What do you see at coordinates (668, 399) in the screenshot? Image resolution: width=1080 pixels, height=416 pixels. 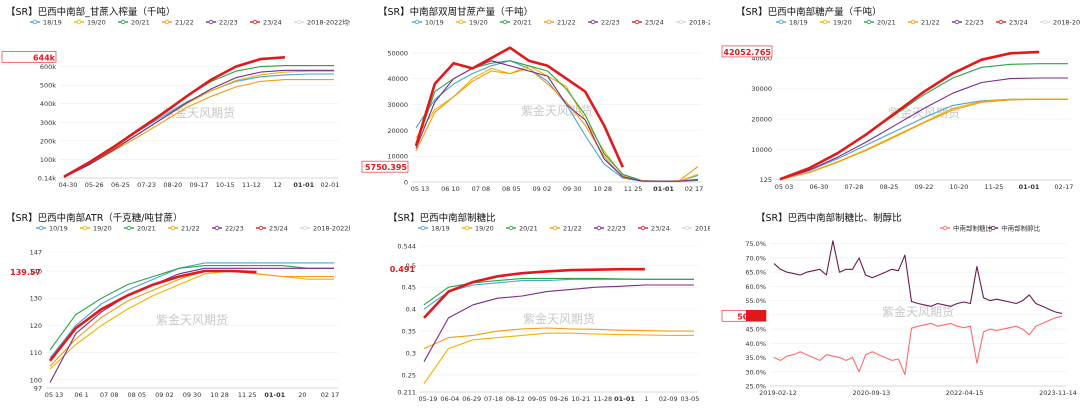 I see `x-tick-label: 02-09` at bounding box center [668, 399].